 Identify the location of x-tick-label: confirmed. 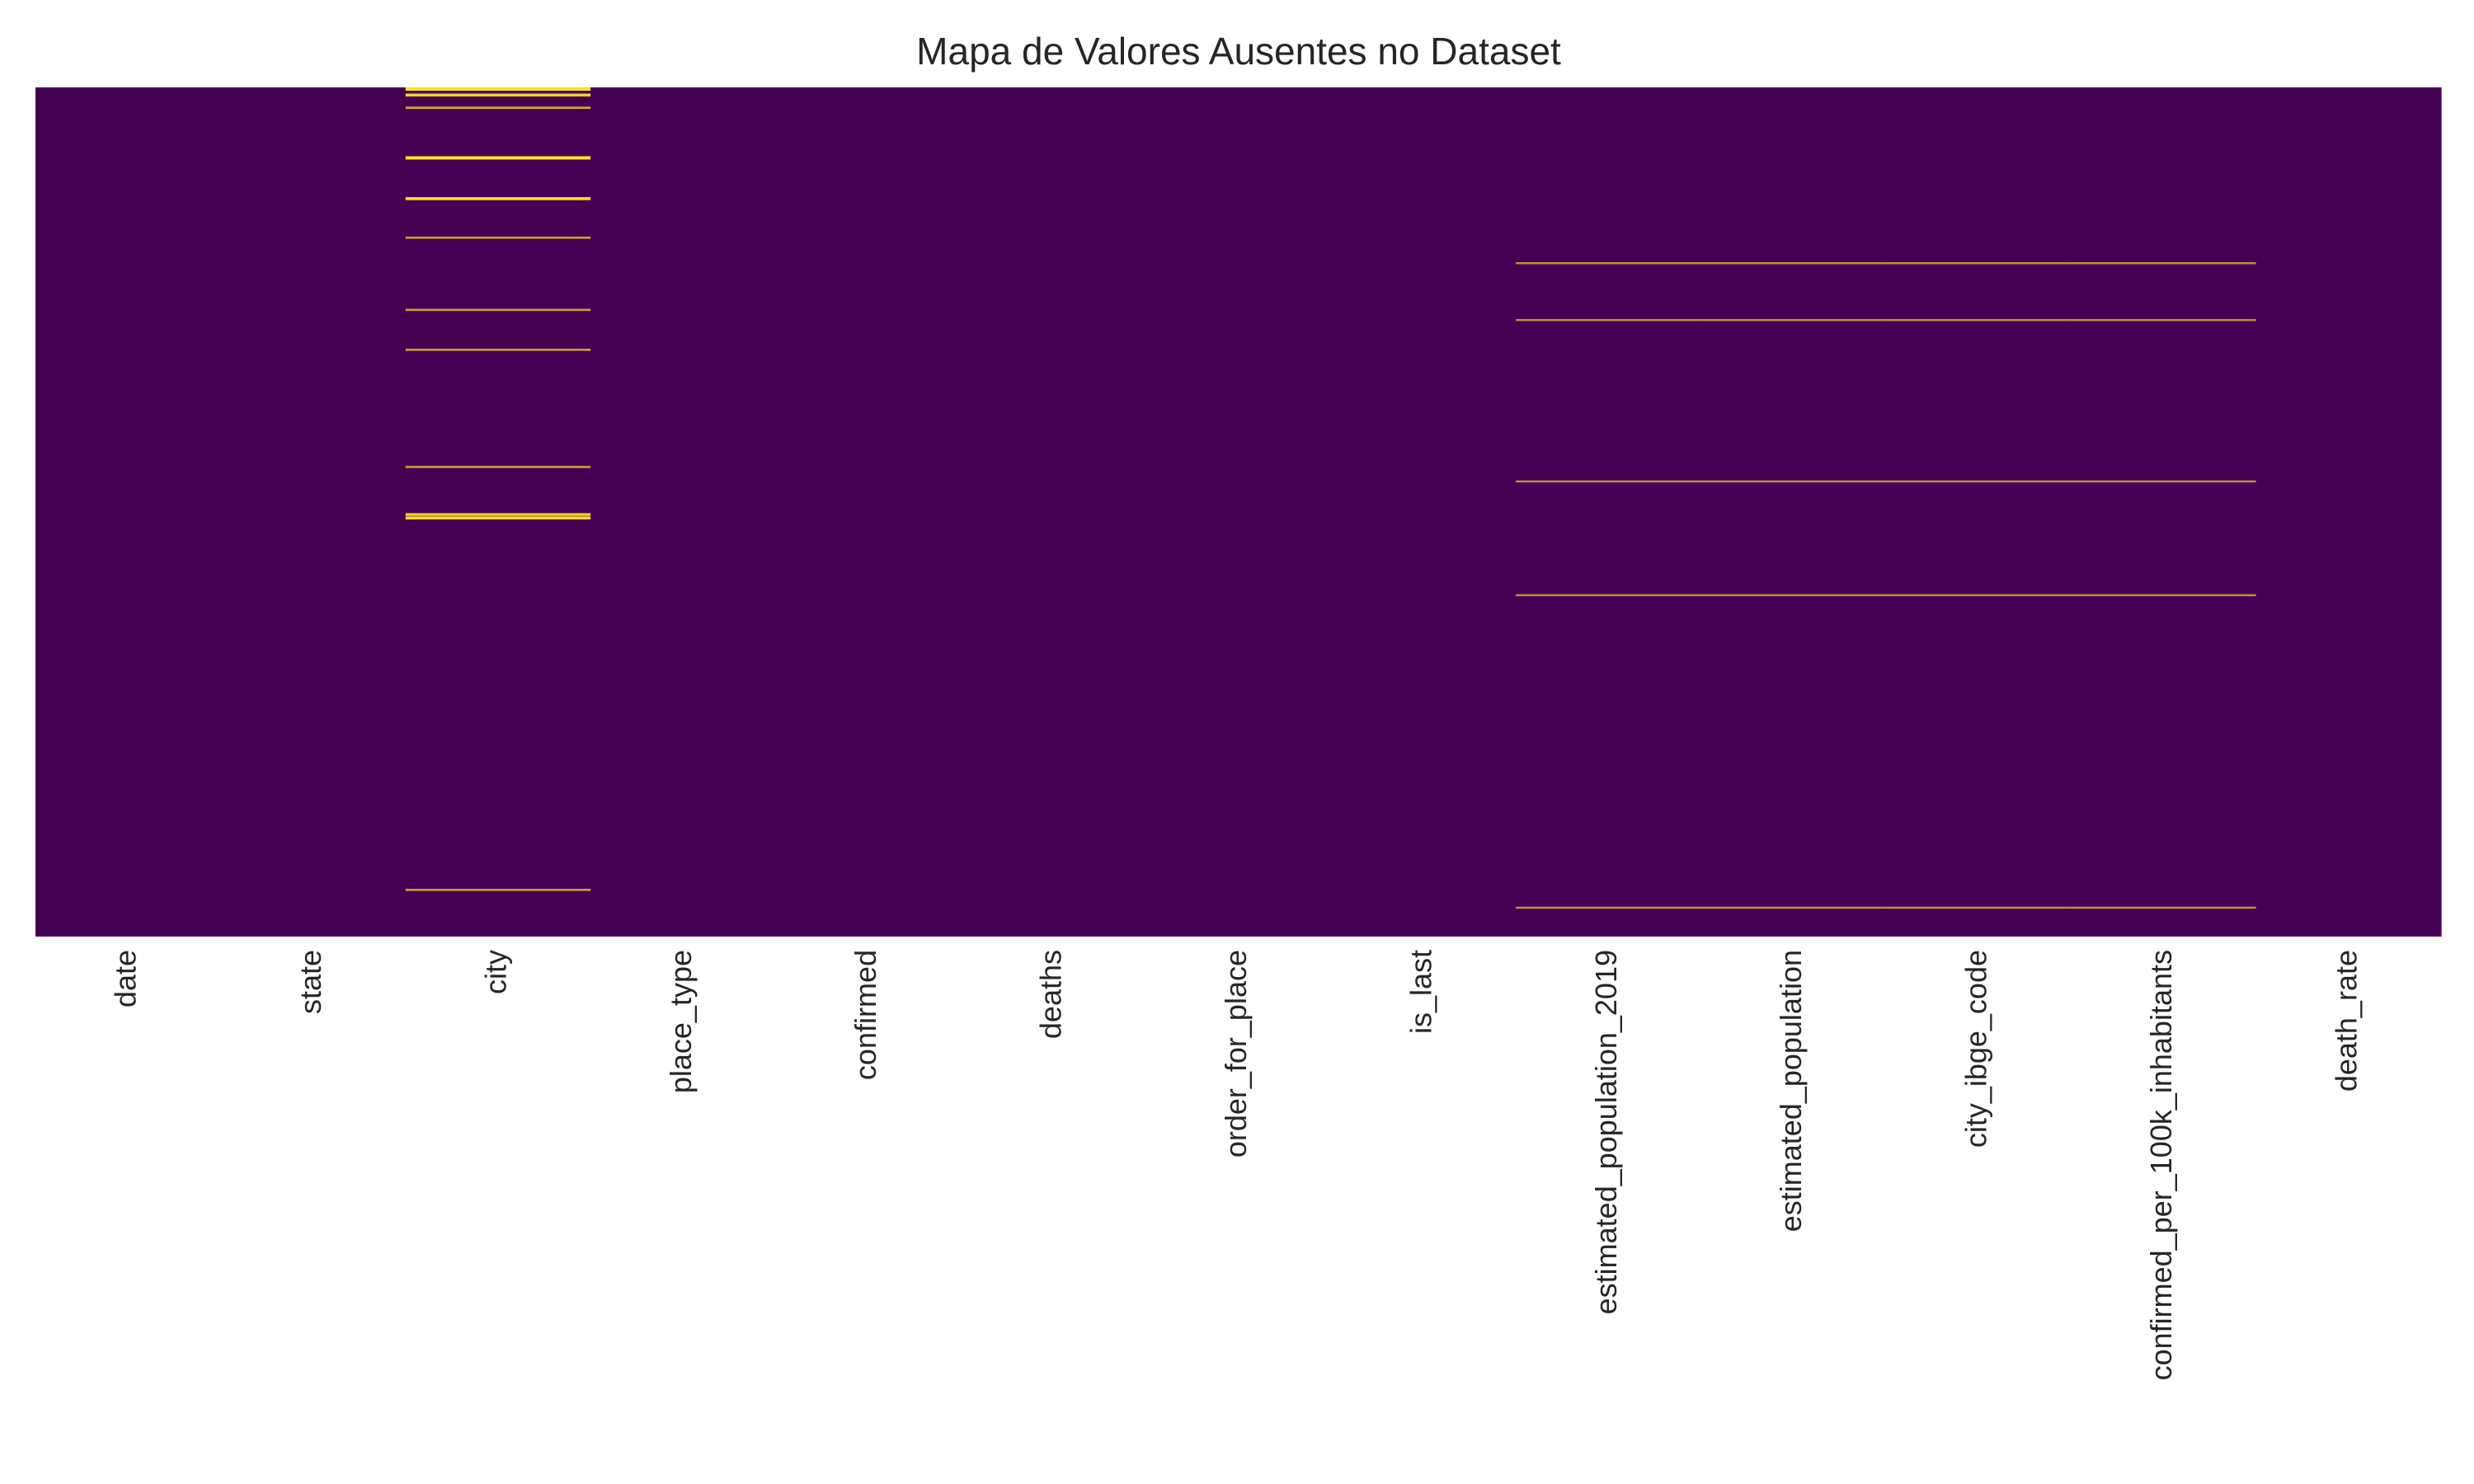
(865, 1015).